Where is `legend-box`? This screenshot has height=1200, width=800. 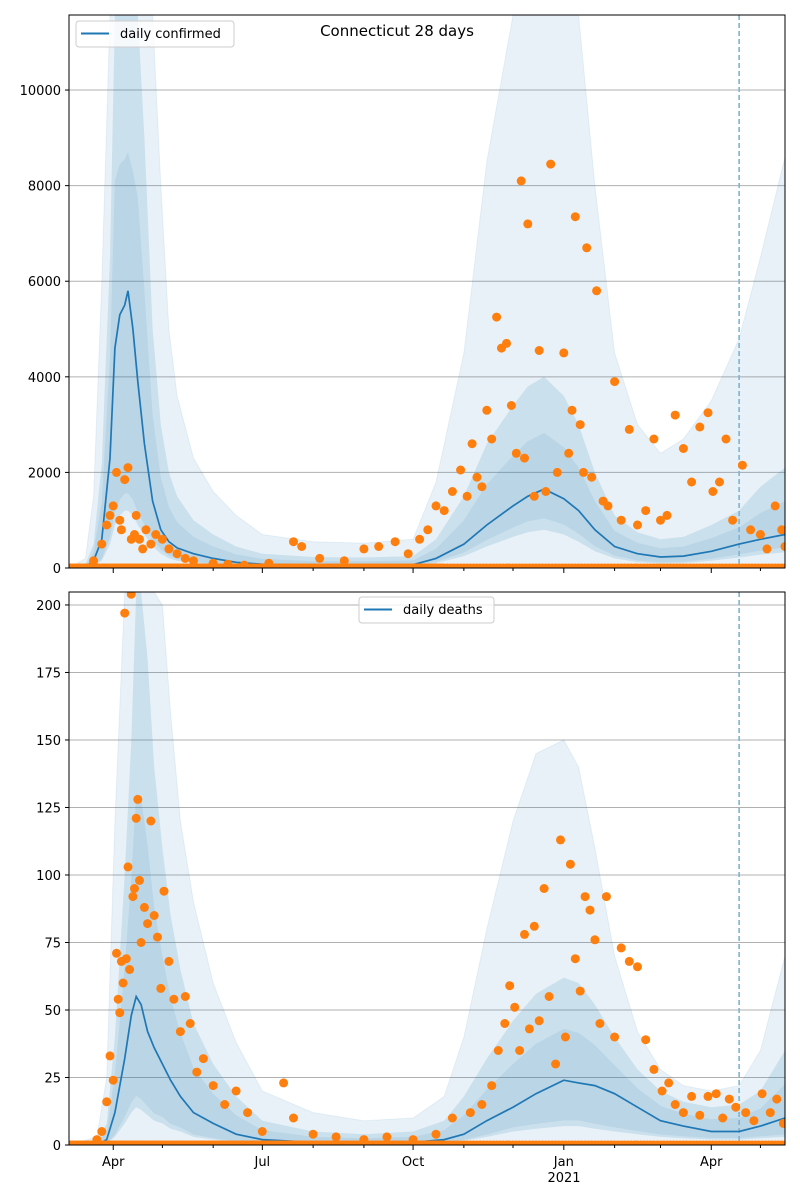 legend-box is located at coordinates (155, 34).